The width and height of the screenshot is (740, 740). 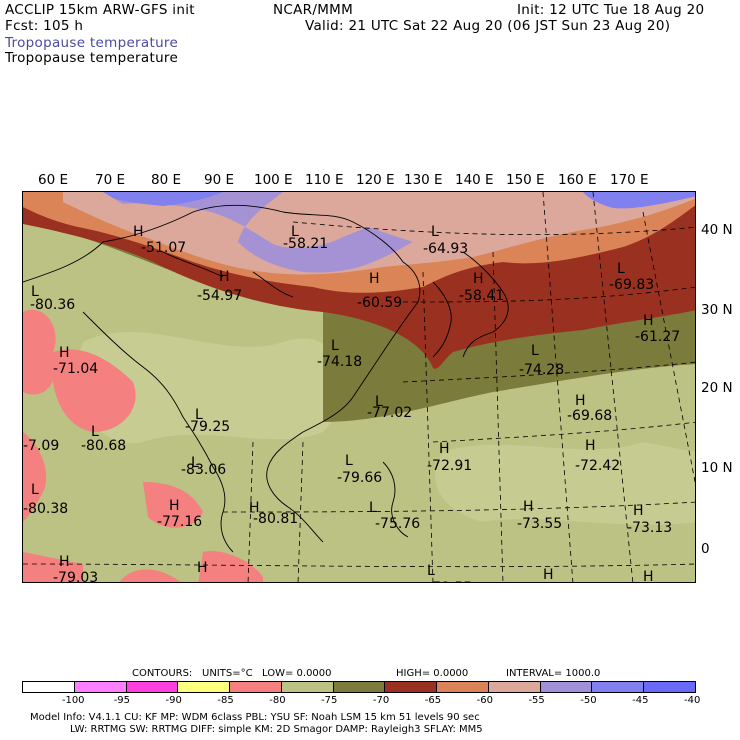 I want to click on colorbar-tick-label: -85, so click(x=225, y=700).